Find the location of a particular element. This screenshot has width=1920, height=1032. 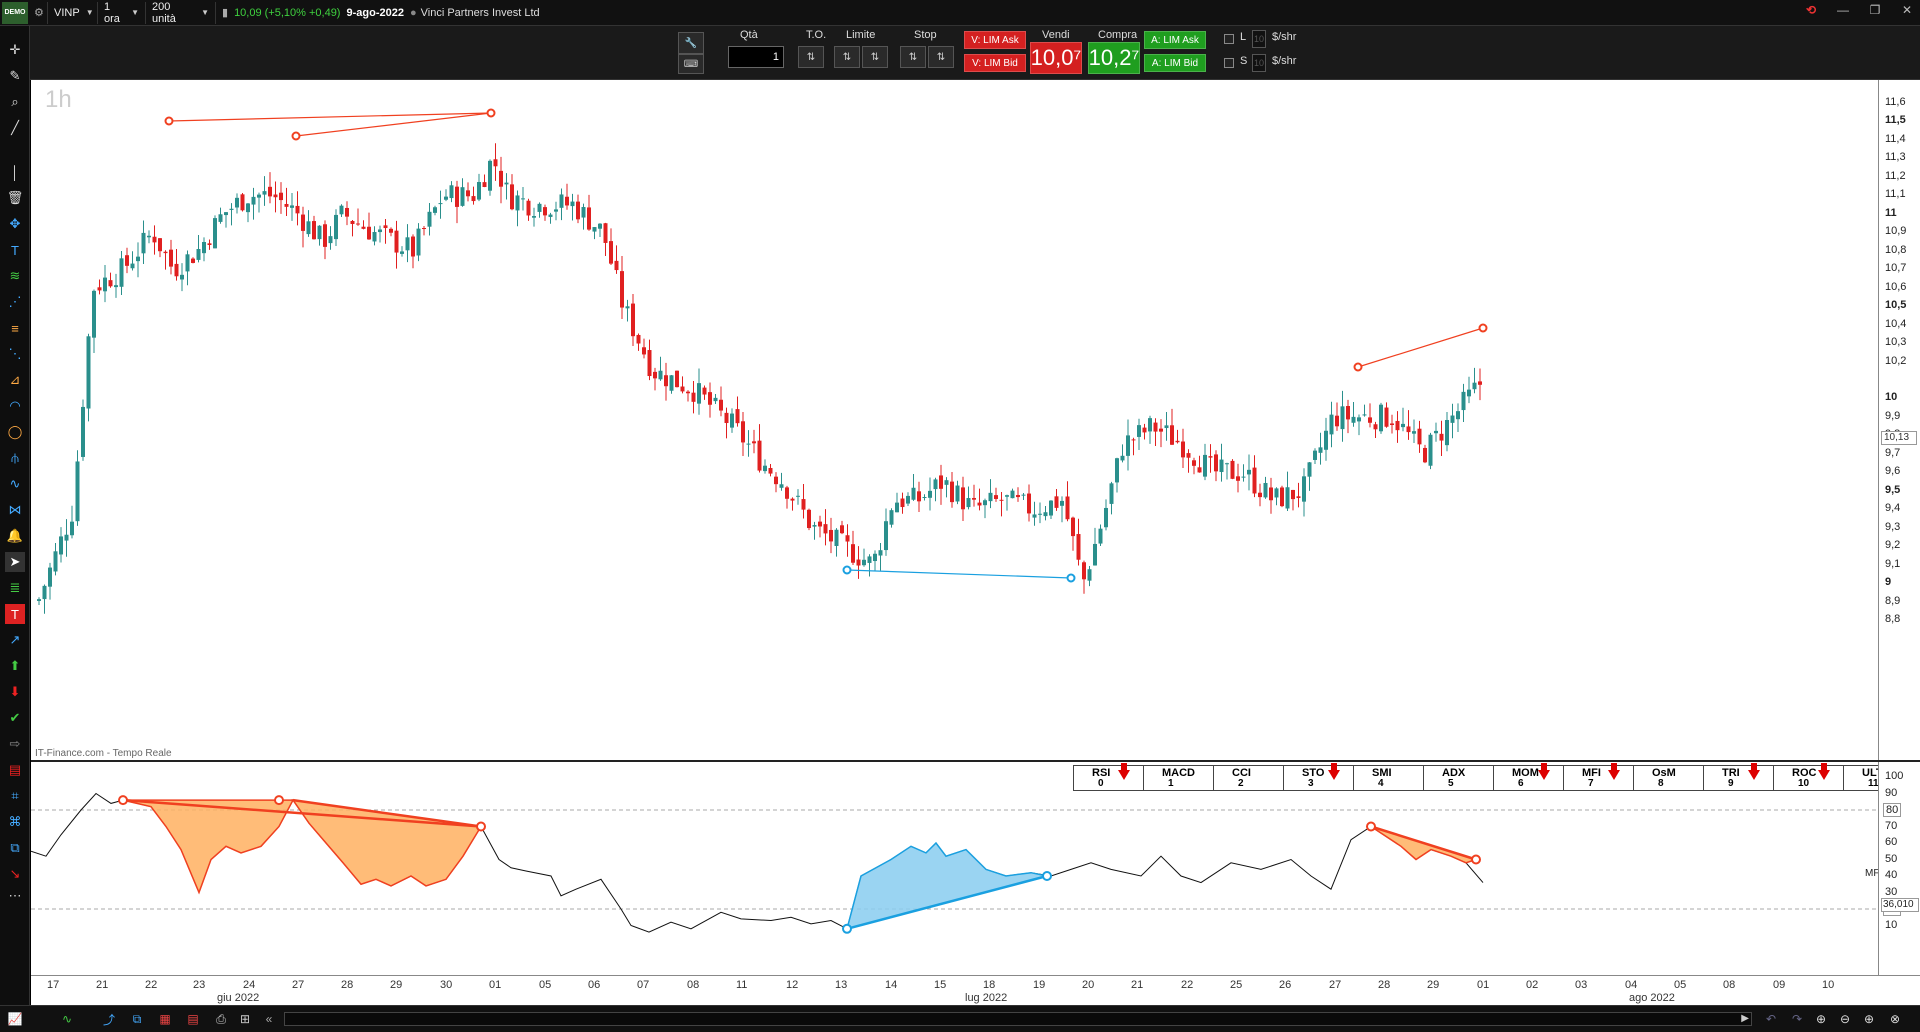

pencil-icon: ✎ is located at coordinates (15, 75).